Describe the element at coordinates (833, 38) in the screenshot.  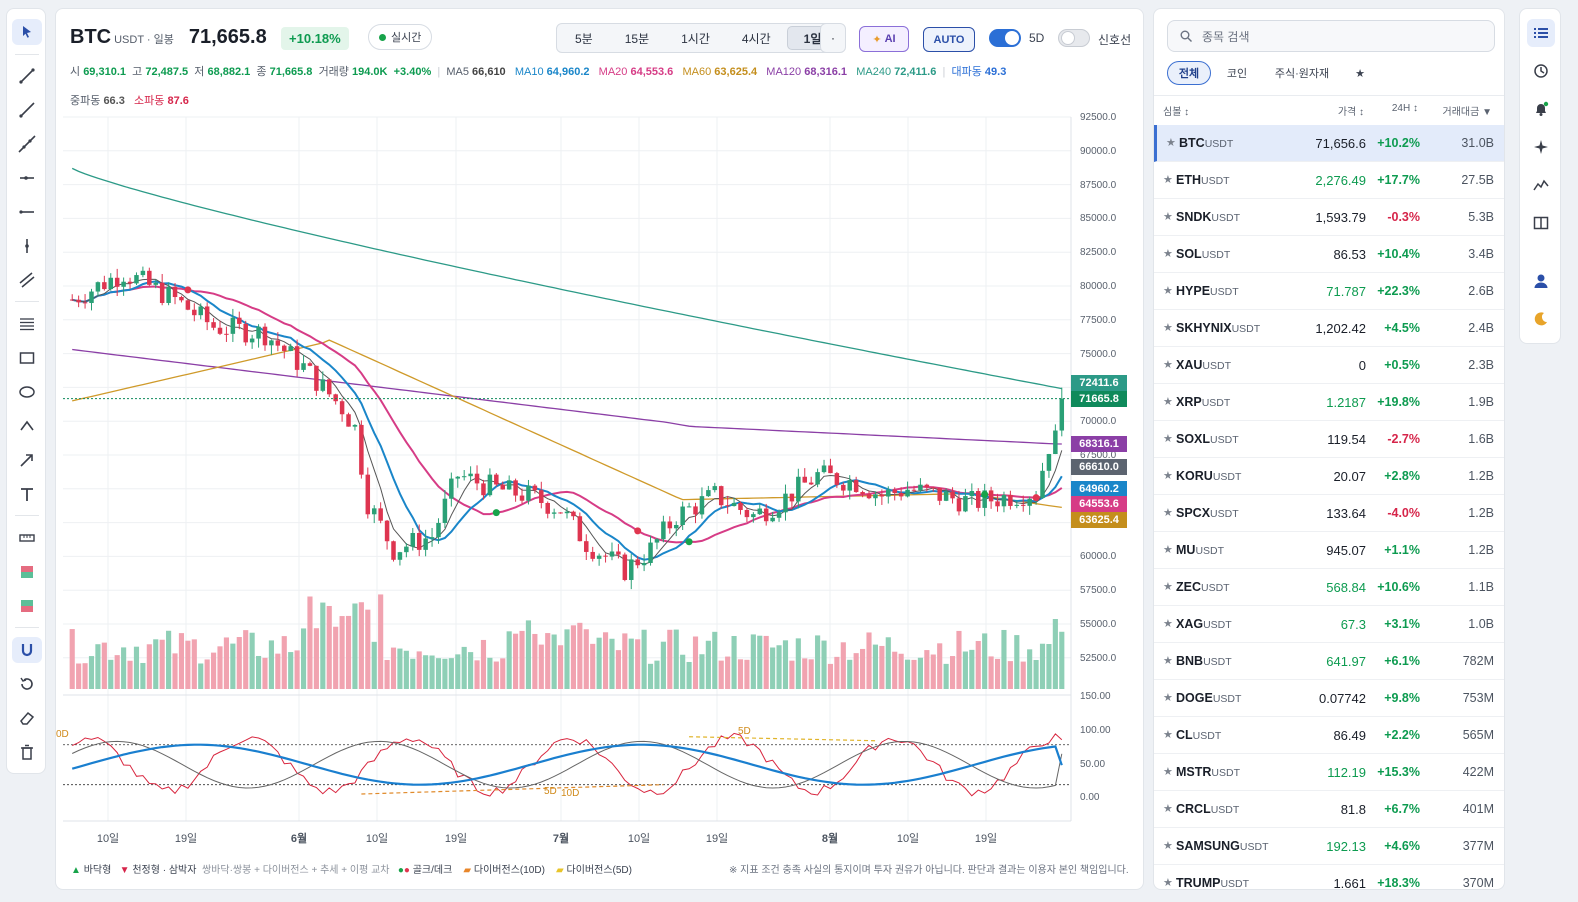
I see `more-timeframes-button: ·` at that location.